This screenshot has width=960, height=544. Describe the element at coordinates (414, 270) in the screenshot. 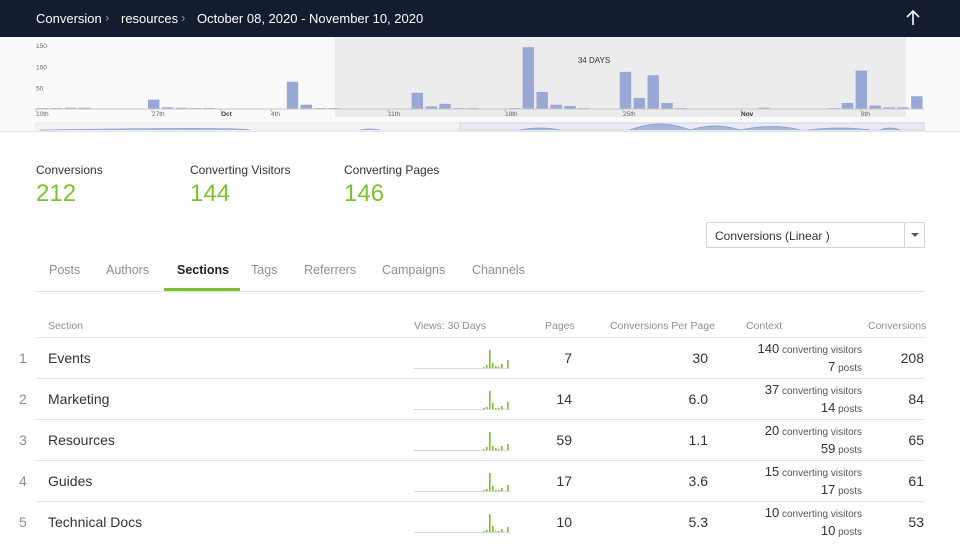

I see `tab-campaigns: Campaigns` at that location.